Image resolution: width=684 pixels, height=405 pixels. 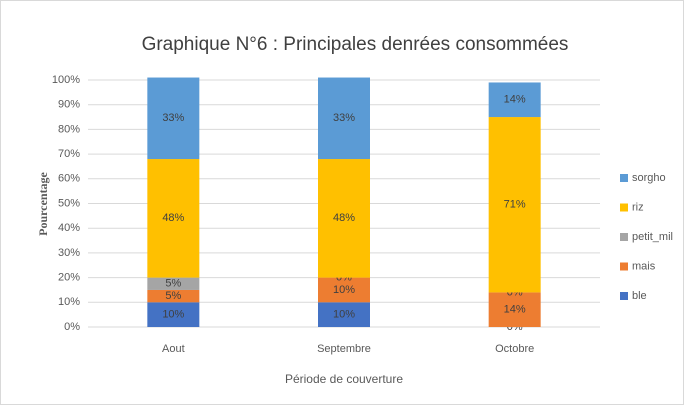 What do you see at coordinates (69, 203) in the screenshot?
I see `y-tick-label: 50%` at bounding box center [69, 203].